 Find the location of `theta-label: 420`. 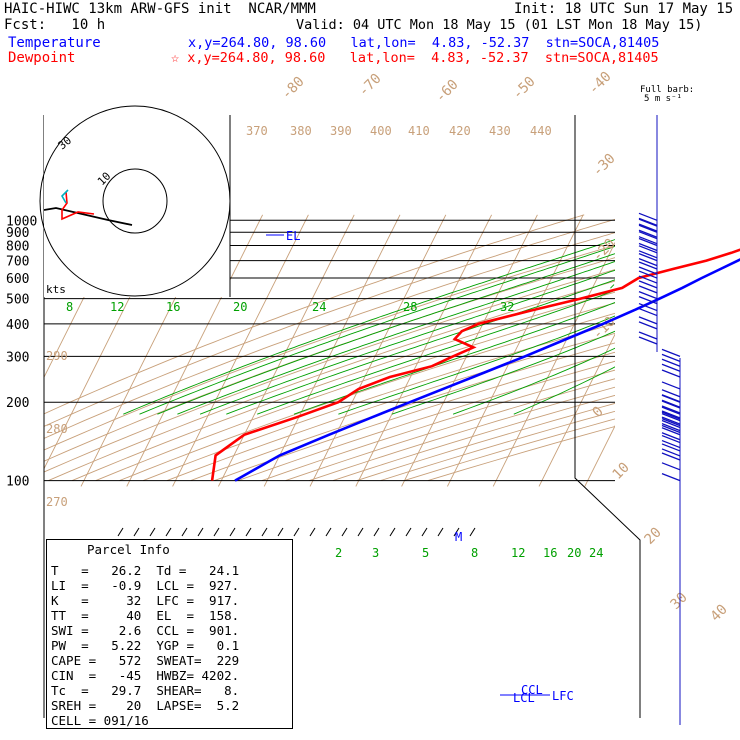

theta-label: 420 is located at coordinates (460, 131).